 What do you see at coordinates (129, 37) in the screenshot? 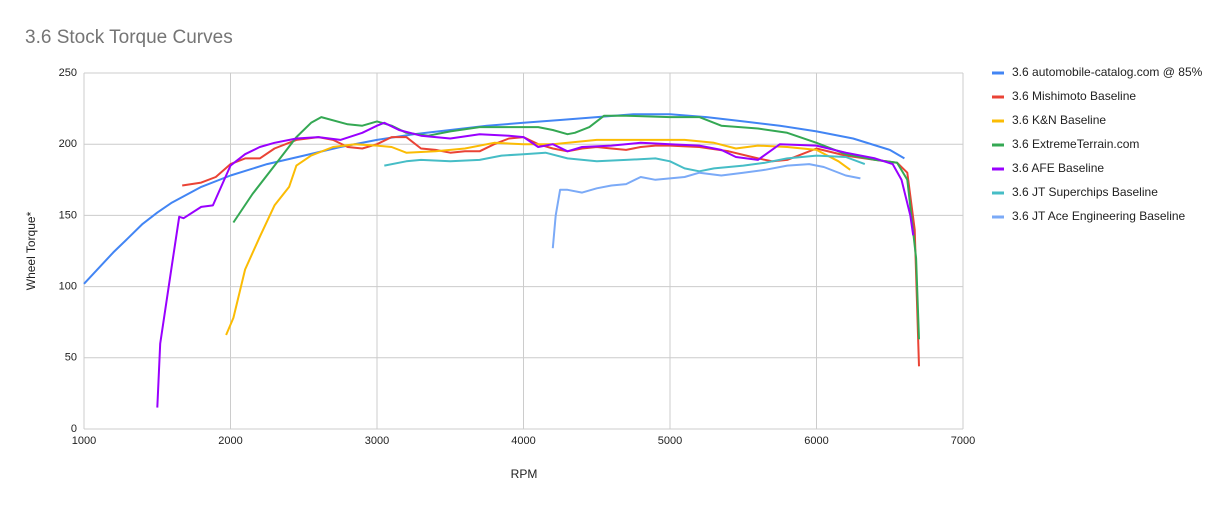
I see `chart-title: 3.6 Stock Torque Curves` at bounding box center [129, 37].